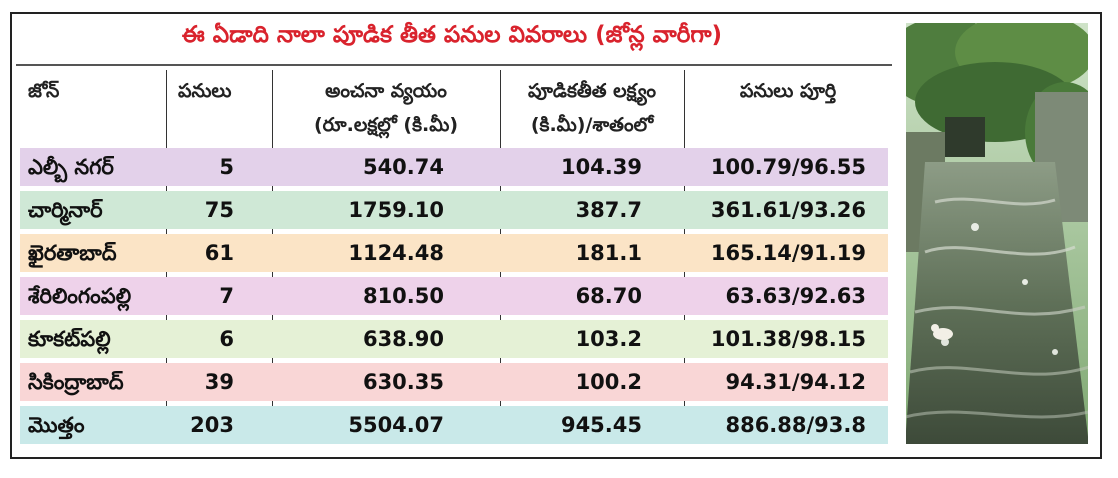 The height and width of the screenshot is (478, 1118). Describe the element at coordinates (56, 425) in the screenshot. I see `cell-zone: మొత్తం` at that location.